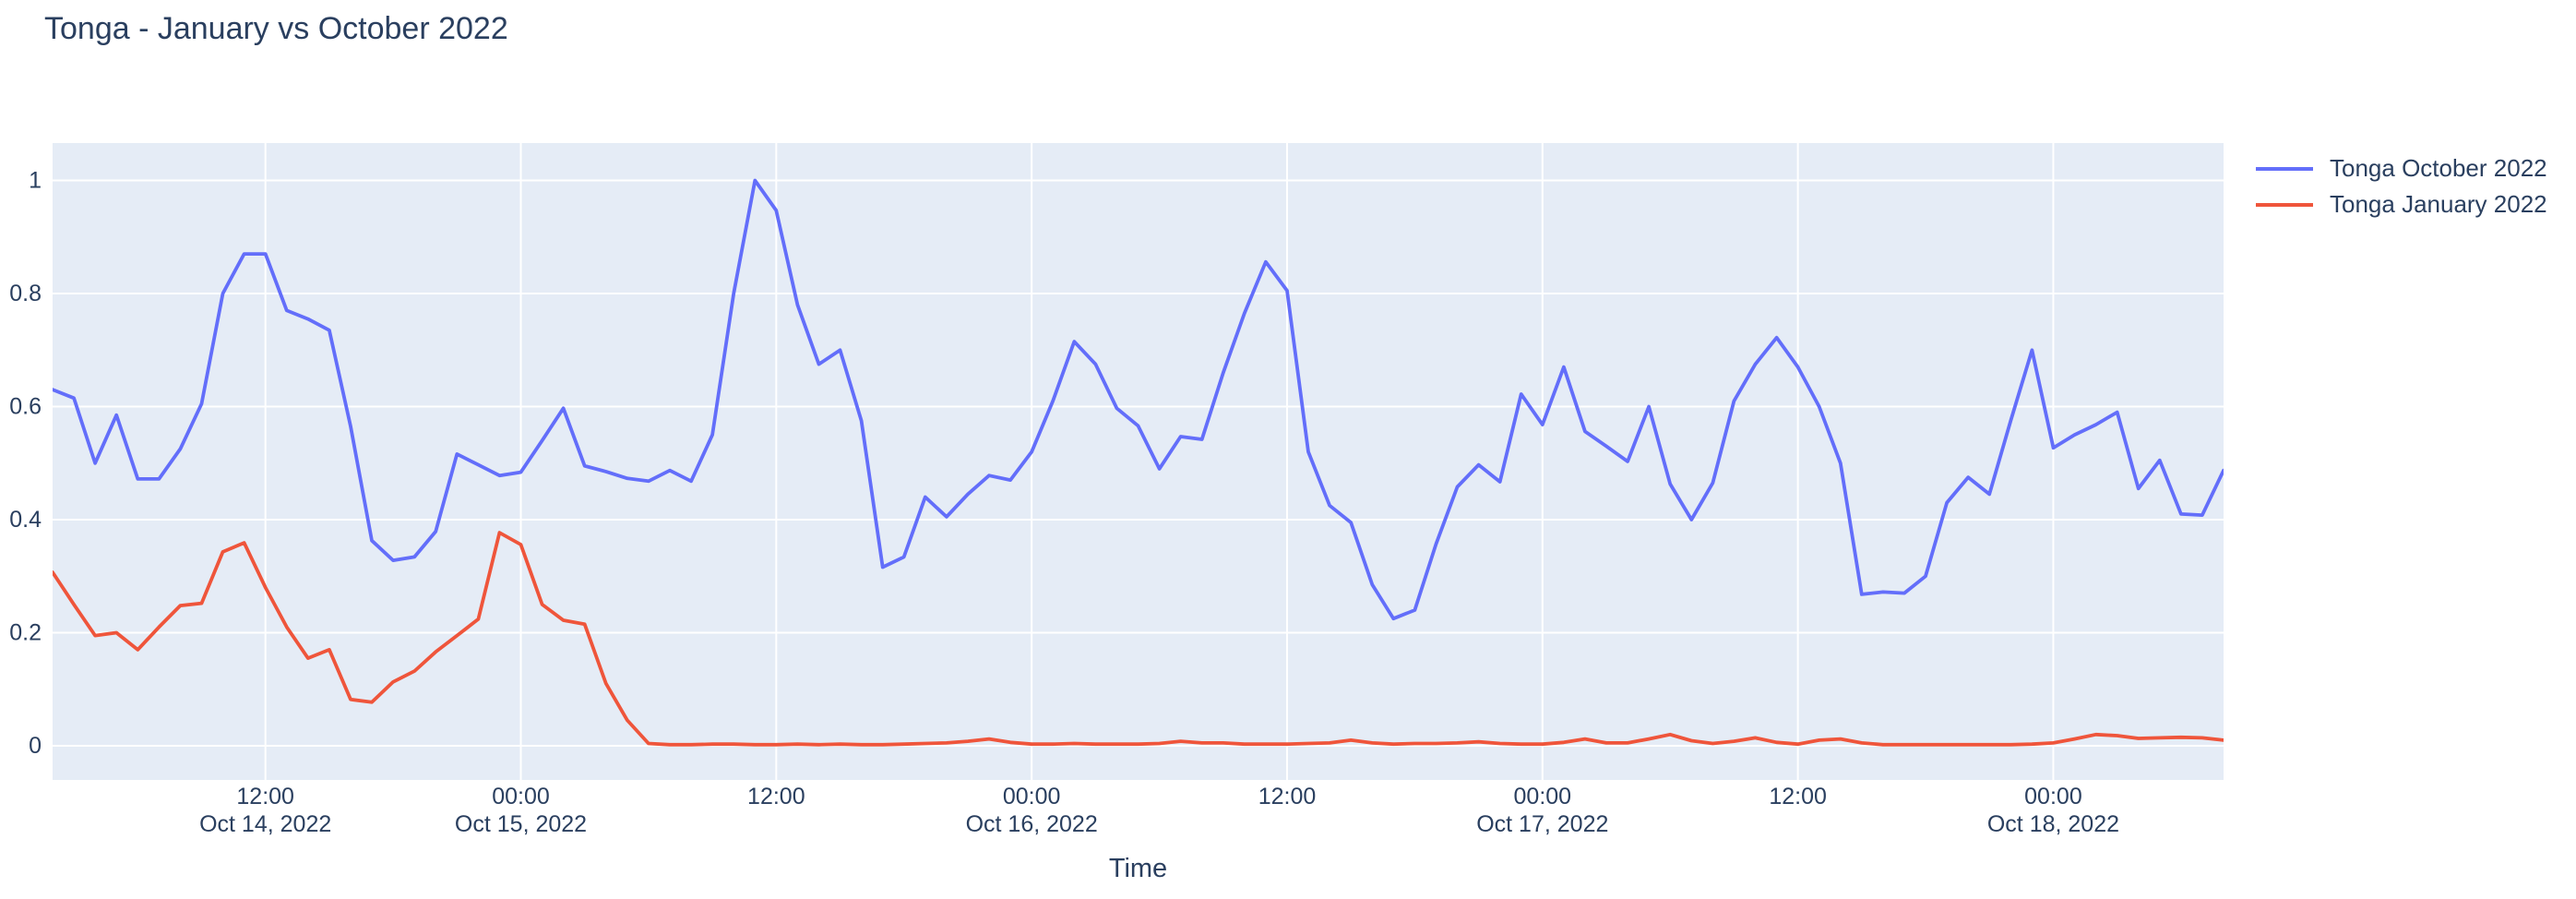 The image size is (2576, 899). Describe the element at coordinates (1542, 824) in the screenshot. I see `x-tick-date-label: Oct 17, 2022` at that location.